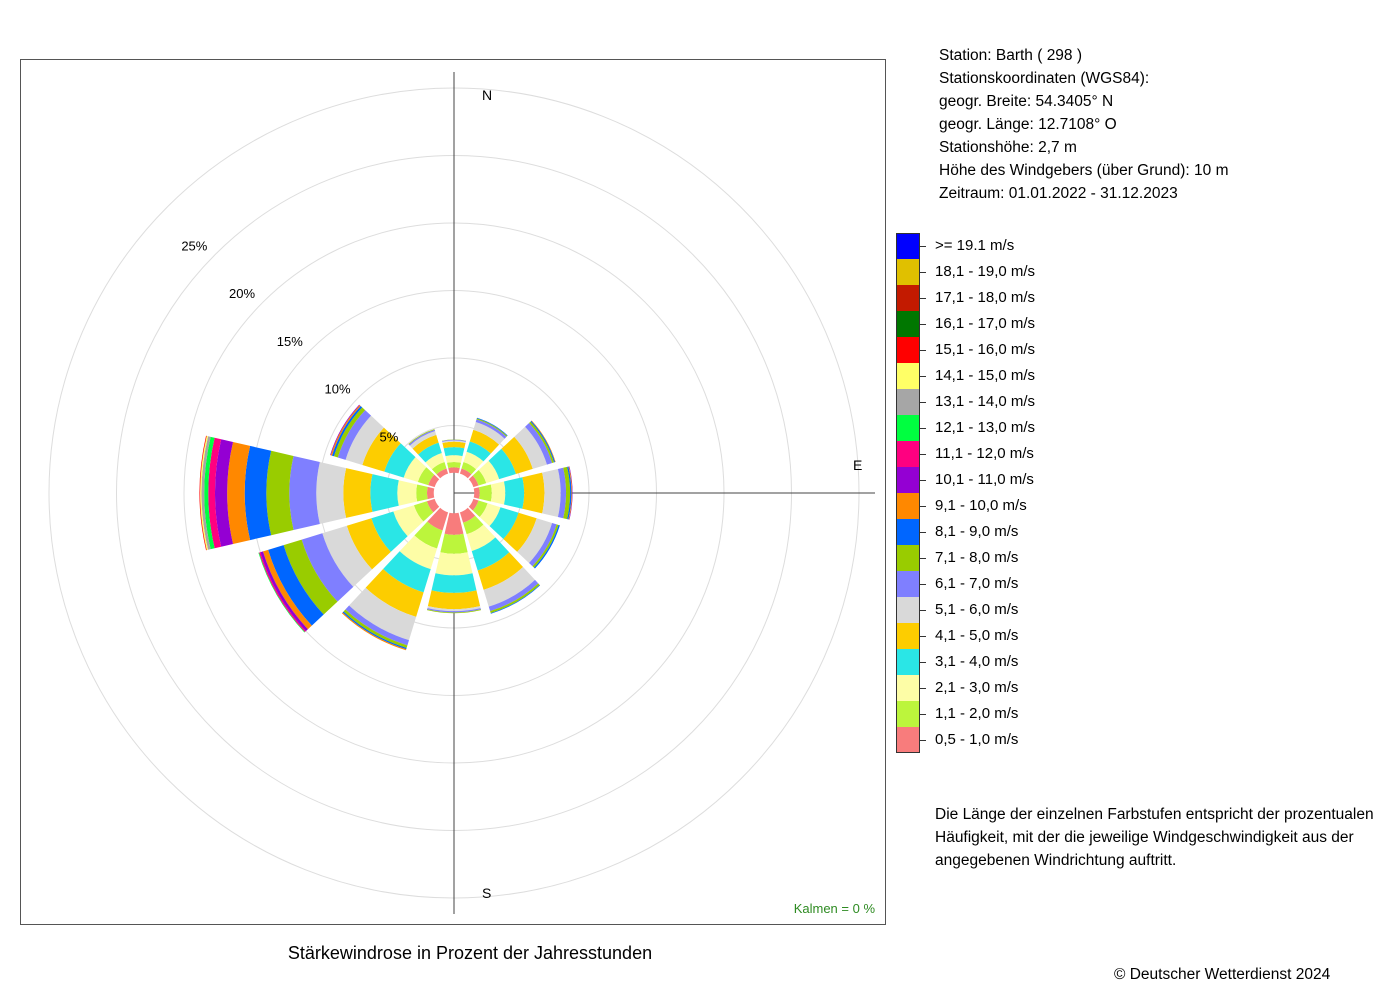 Image resolution: width=1400 pixels, height=1000 pixels. Describe the element at coordinates (486, 893) in the screenshot. I see `cardinal-label-s: S` at that location.